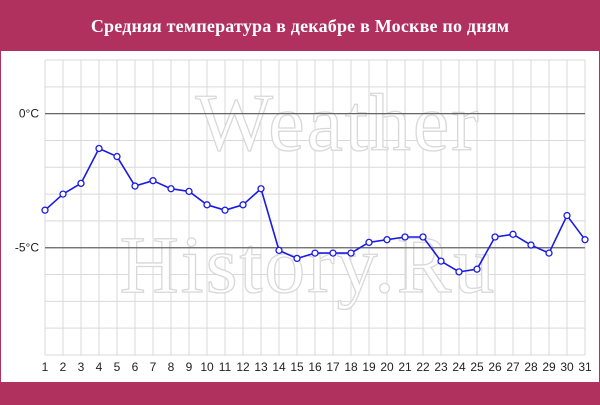 This screenshot has height=405, width=600. Describe the element at coordinates (405, 367) in the screenshot. I see `x-tick-label: 21` at that location.